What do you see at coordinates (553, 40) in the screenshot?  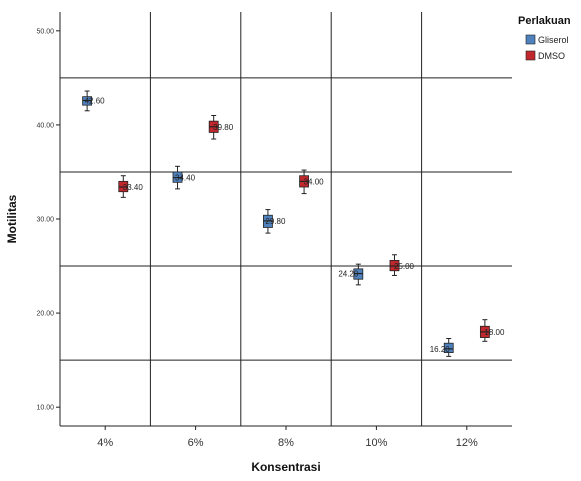 I see `legend-label: Gliserol` at bounding box center [553, 40].